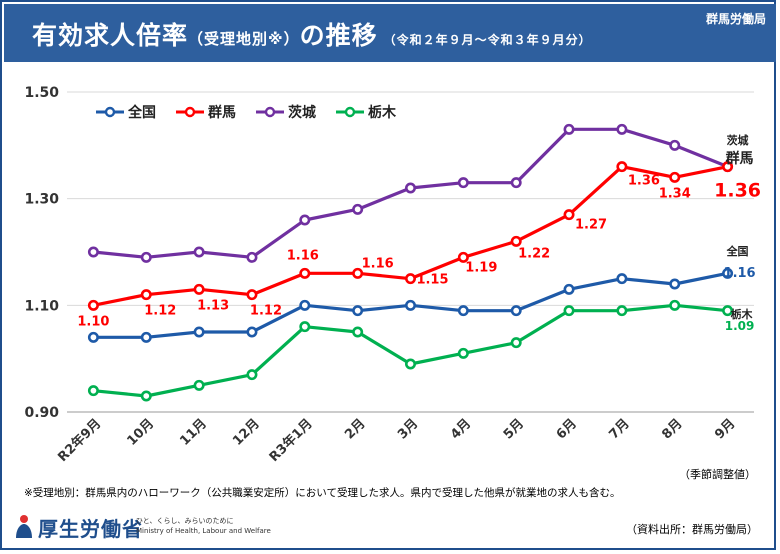  Describe the element at coordinates (735, 19) in the screenshot. I see `org-label: 群馬労働局` at that location.